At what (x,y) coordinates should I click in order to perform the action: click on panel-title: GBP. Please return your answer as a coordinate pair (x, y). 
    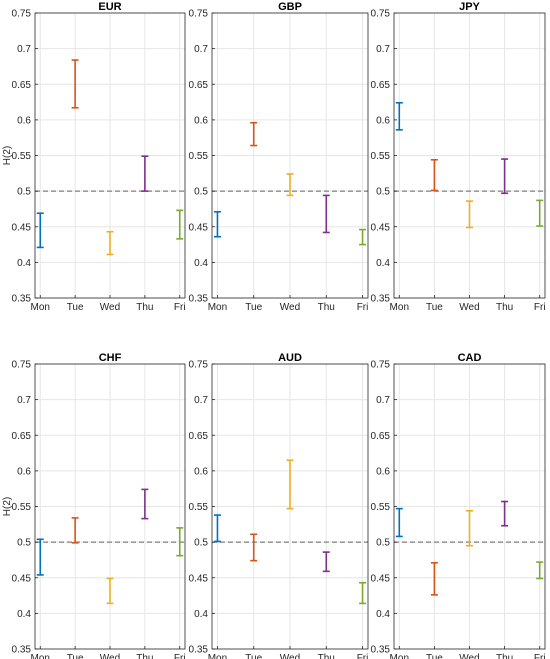
    Looking at the image, I should click on (290, 7).